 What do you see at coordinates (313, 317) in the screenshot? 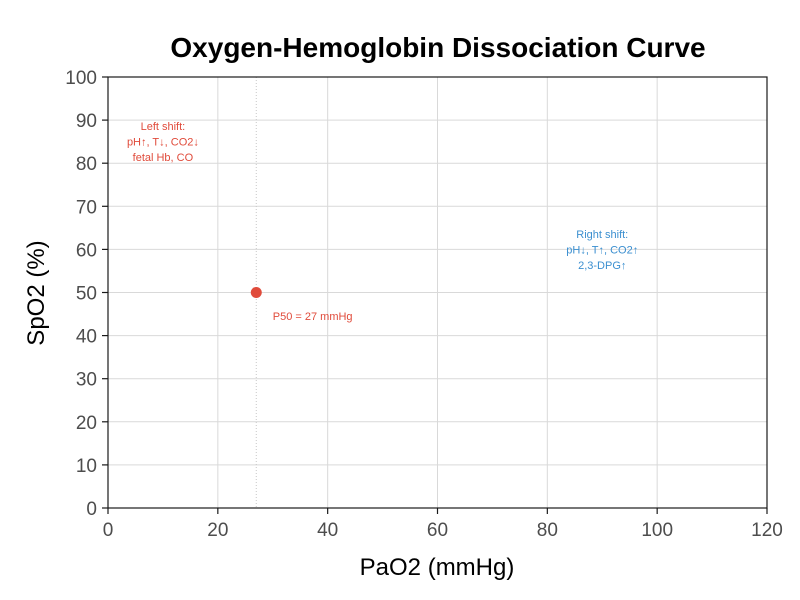
I see `p50-annotation-line: P50 = 27 mmHg` at bounding box center [313, 317].